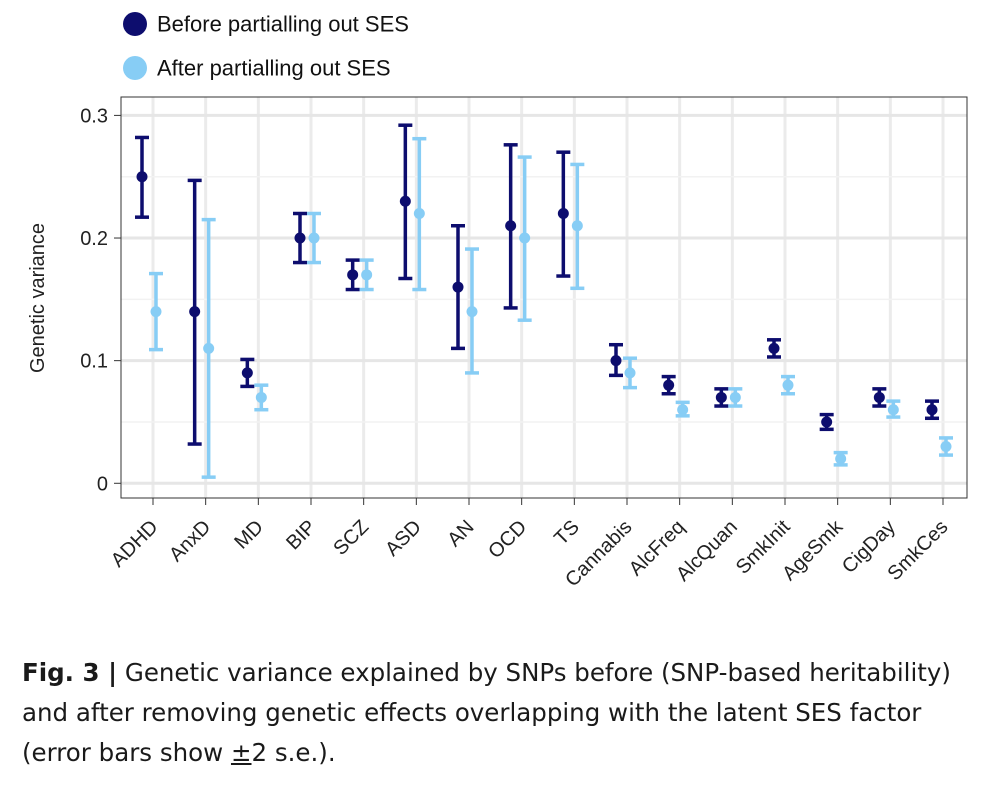 This screenshot has width=987, height=793. What do you see at coordinates (94, 362) in the screenshot?
I see `y-tick-label: 0.1` at bounding box center [94, 362].